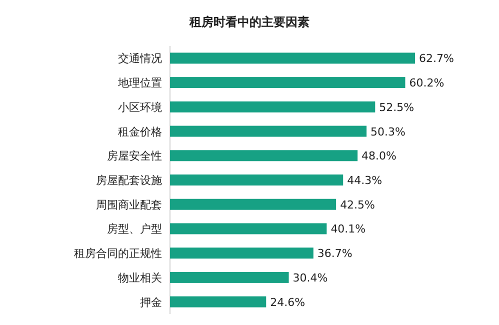  Describe the element at coordinates (140, 131) in the screenshot. I see `y-tick-label: 租金价格` at that location.